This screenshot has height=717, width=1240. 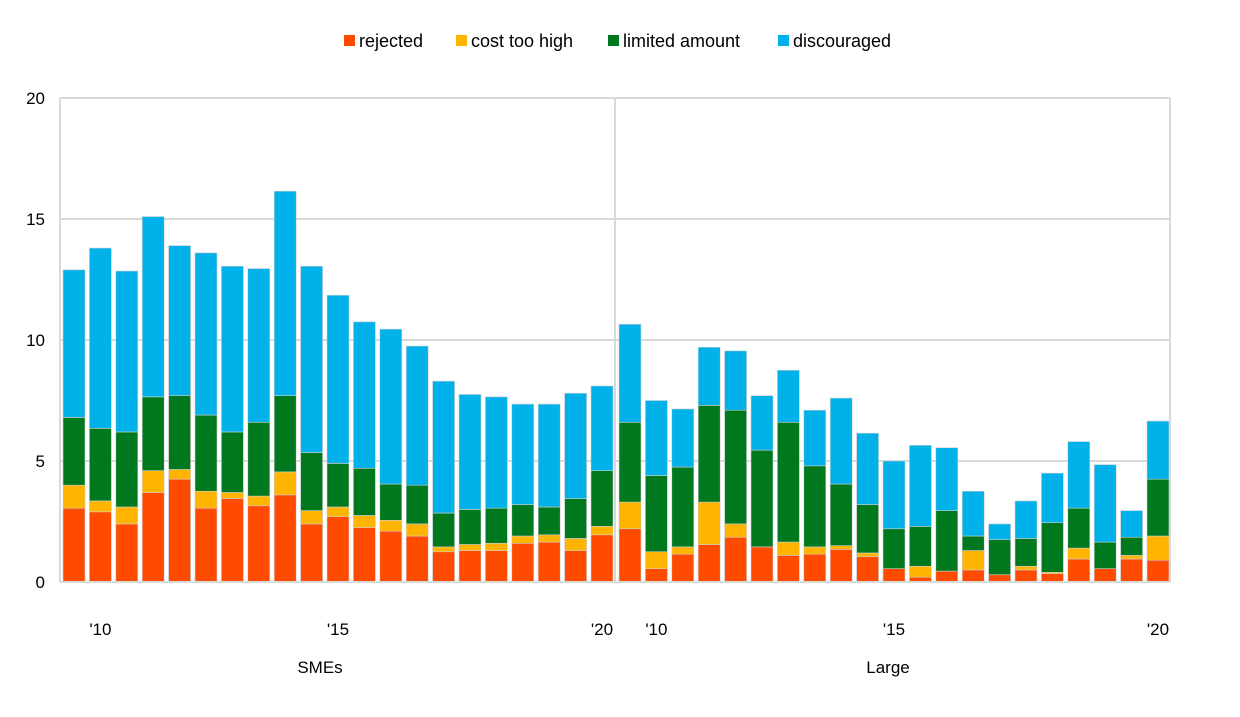 What do you see at coordinates (40, 461) in the screenshot?
I see `y-tick-label: 5` at bounding box center [40, 461].